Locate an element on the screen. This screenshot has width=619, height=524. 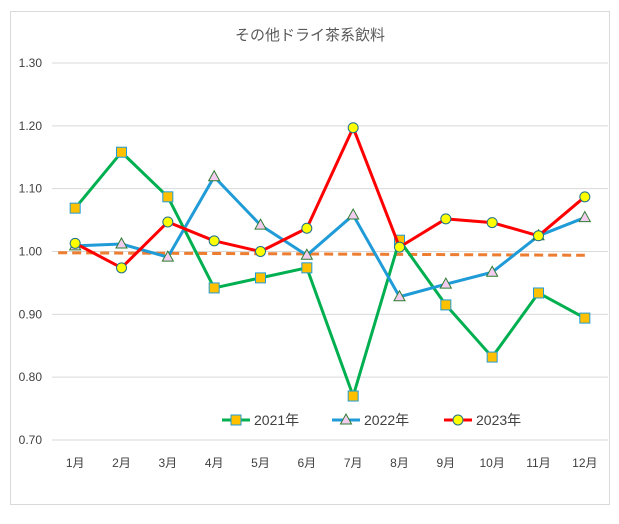
x-tick-label: 5月 is located at coordinates (260, 463).